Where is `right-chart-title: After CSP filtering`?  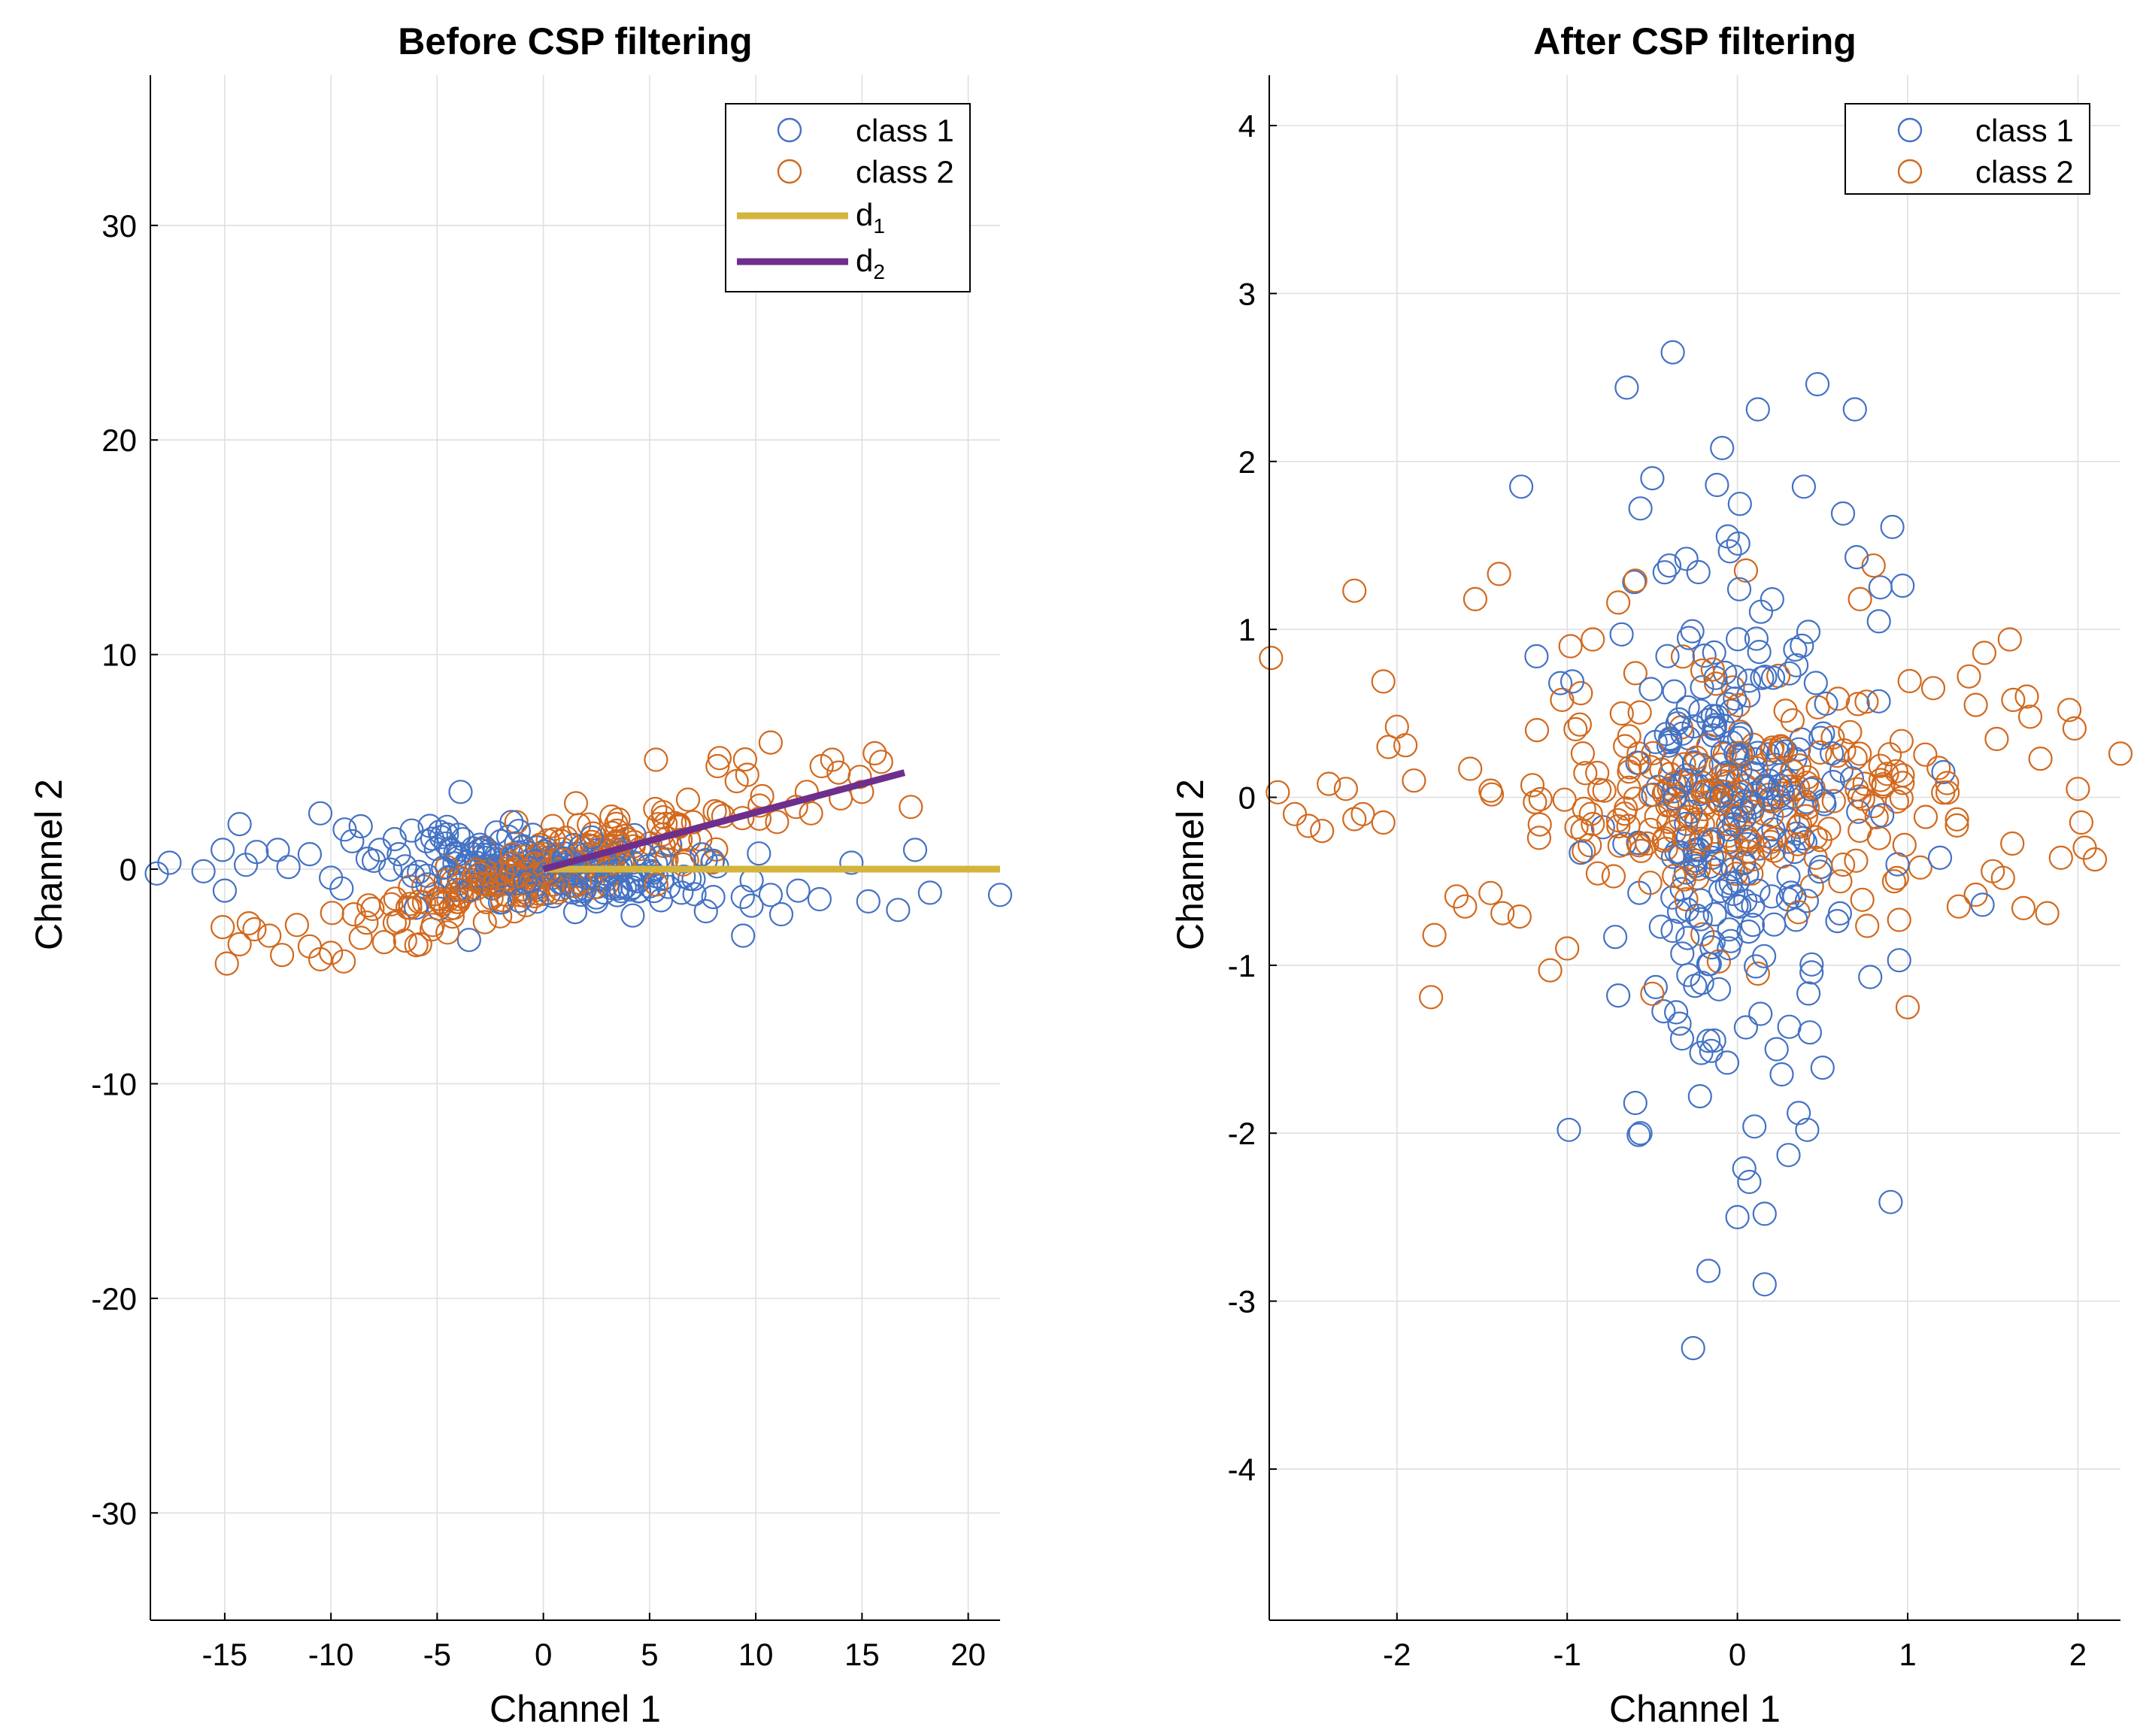 right-chart-title: After CSP filtering is located at coordinates (1695, 41).